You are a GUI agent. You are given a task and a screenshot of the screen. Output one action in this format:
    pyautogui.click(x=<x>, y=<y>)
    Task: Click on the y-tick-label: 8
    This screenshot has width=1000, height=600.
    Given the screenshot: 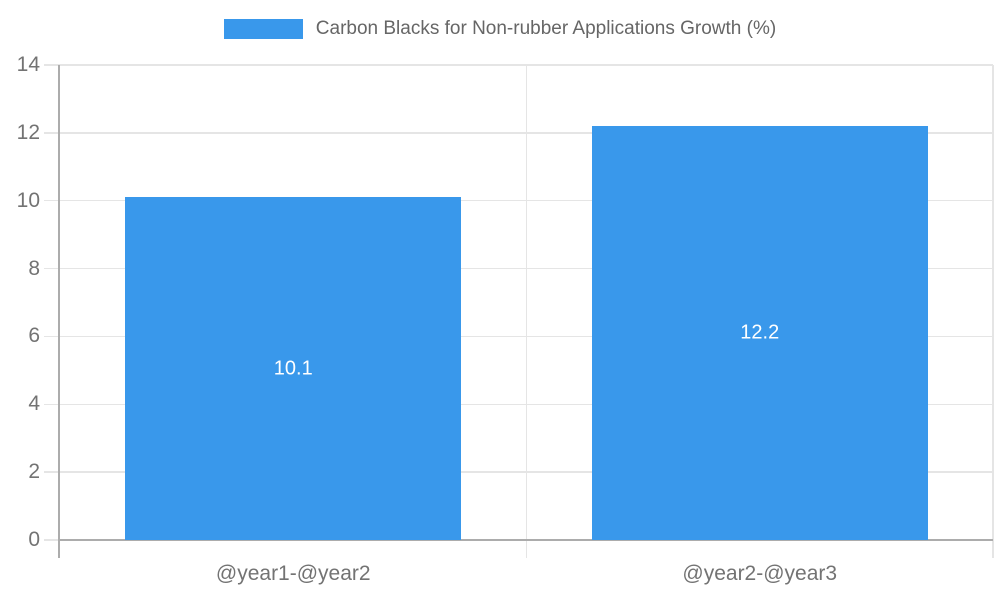 What is the action you would take?
    pyautogui.click(x=34, y=268)
    